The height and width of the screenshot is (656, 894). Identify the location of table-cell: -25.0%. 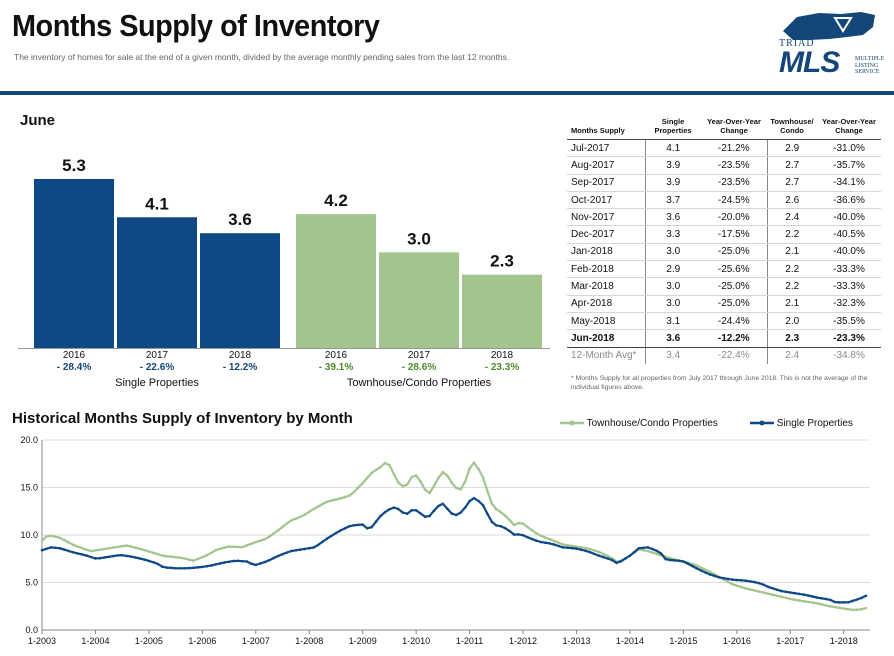
(734, 304).